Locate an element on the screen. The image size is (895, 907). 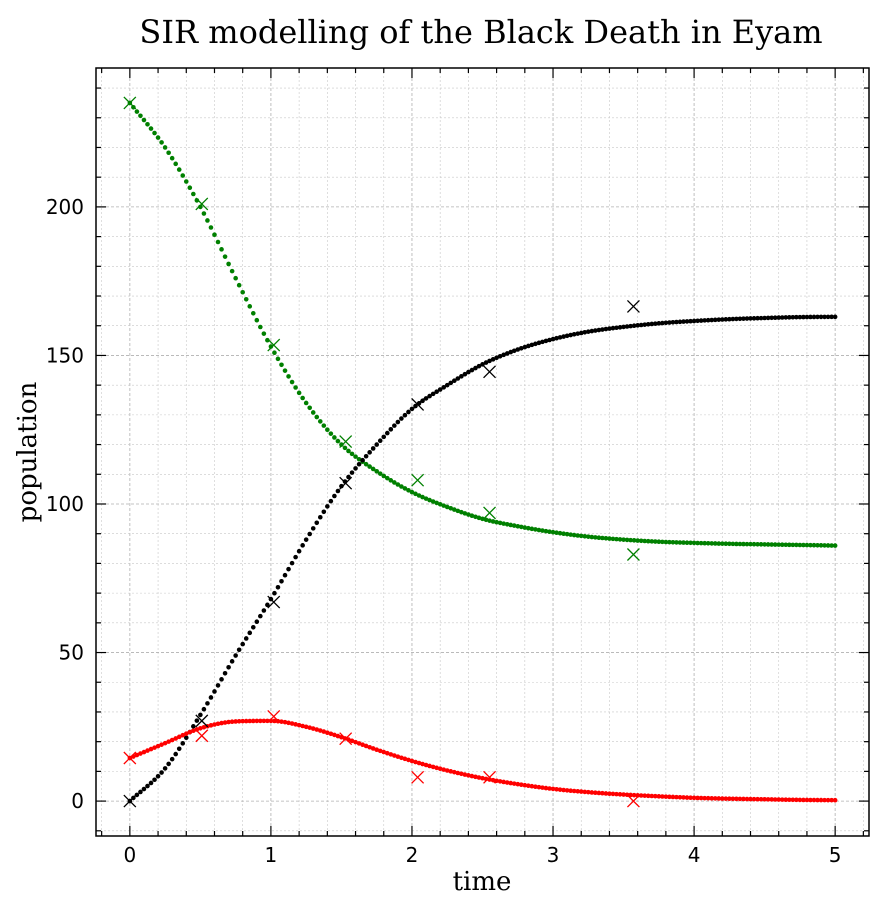
x-tick-label: 1 is located at coordinates (271, 855).